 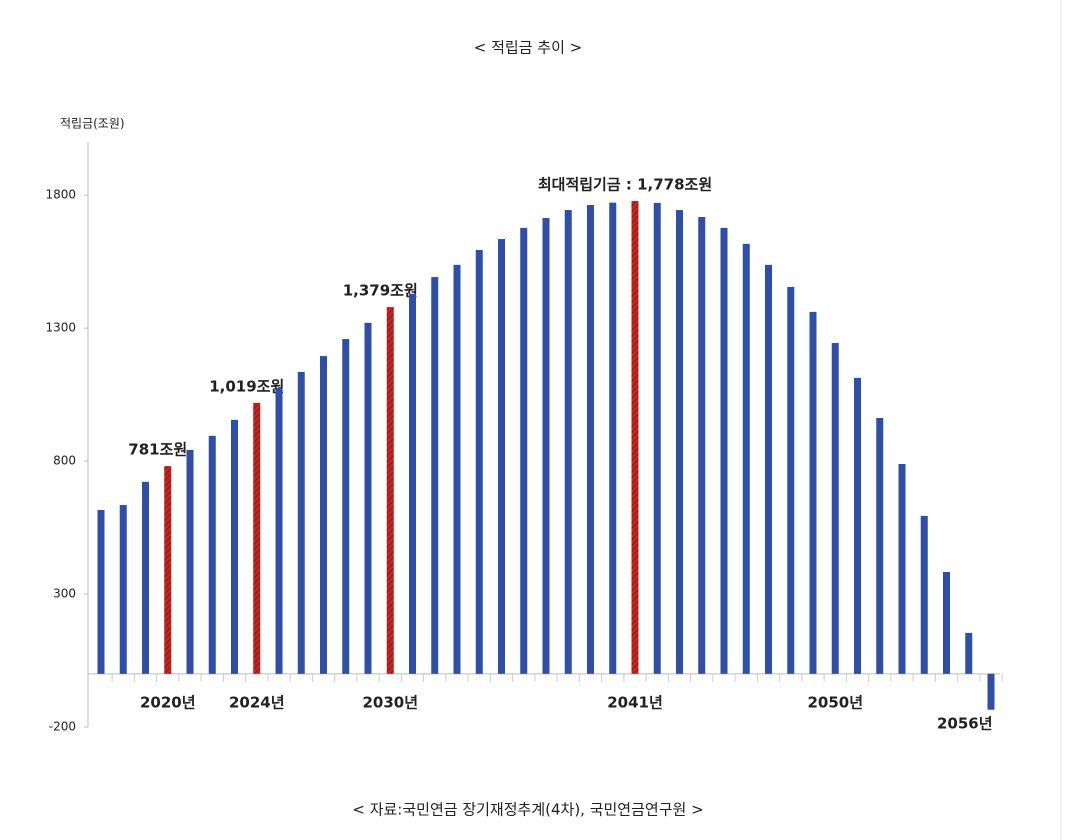 What do you see at coordinates (64, 461) in the screenshot?
I see `y-tick-label: 800` at bounding box center [64, 461].